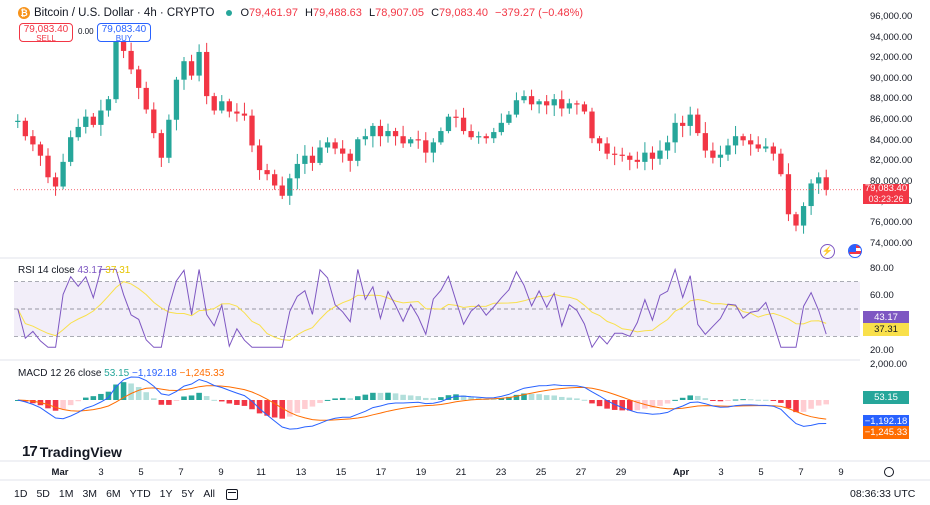 This screenshot has width=930, height=505. What do you see at coordinates (827, 251) in the screenshot?
I see `flash-icon: ⚡` at bounding box center [827, 251].